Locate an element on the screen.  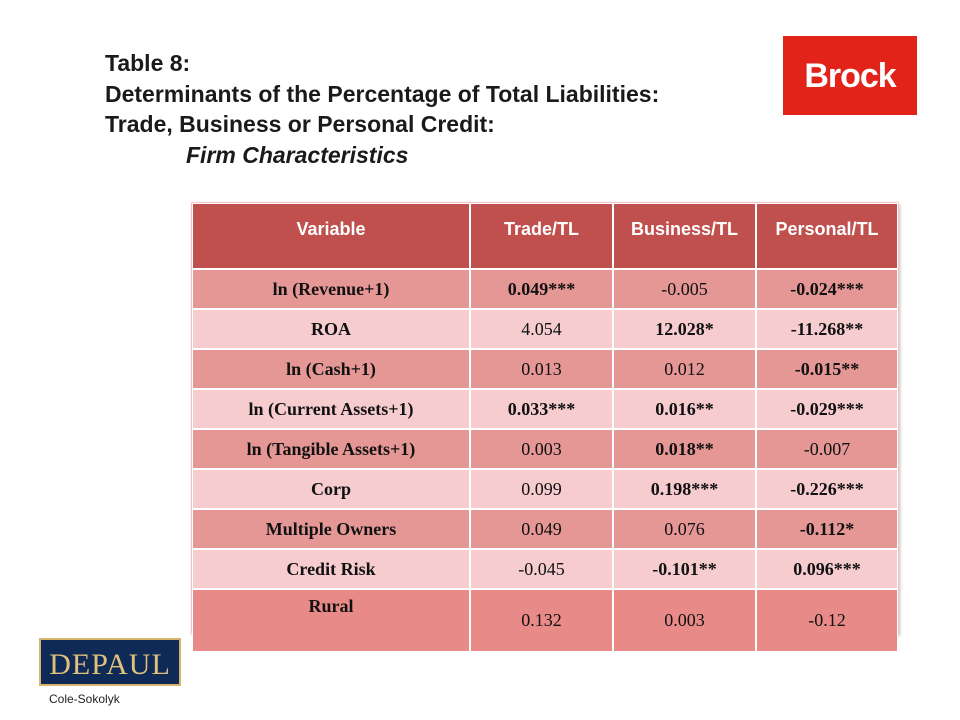
cell-business: 0.018** is located at coordinates (684, 449).